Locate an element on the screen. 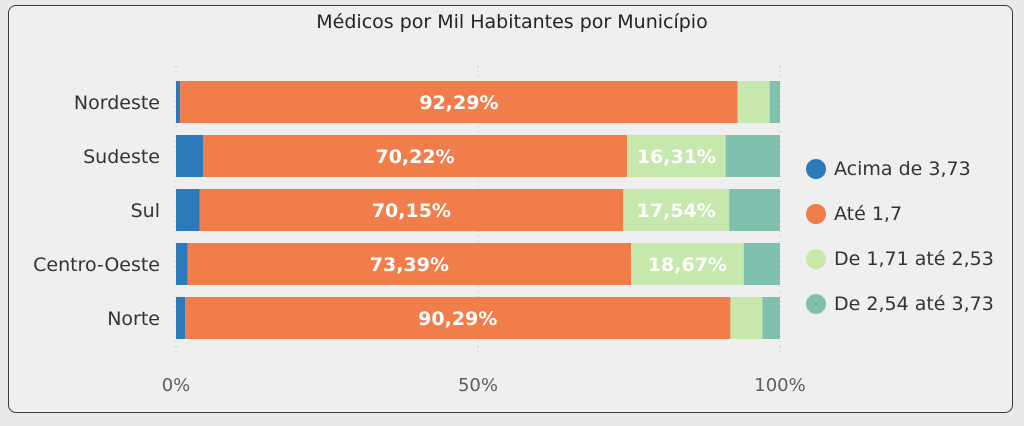  x-tick-label: 0% is located at coordinates (176, 385).